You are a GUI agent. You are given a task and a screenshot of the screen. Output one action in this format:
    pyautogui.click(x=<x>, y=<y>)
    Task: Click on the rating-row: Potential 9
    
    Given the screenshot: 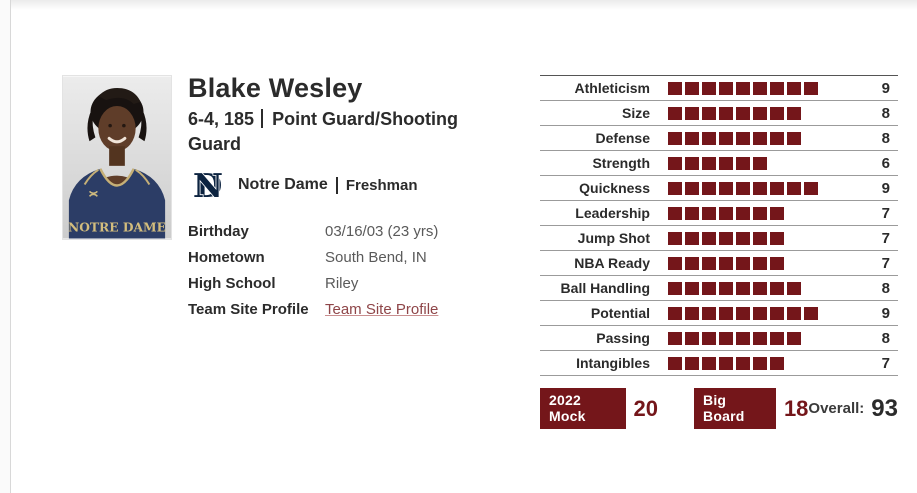 What is the action you would take?
    pyautogui.click(x=719, y=313)
    